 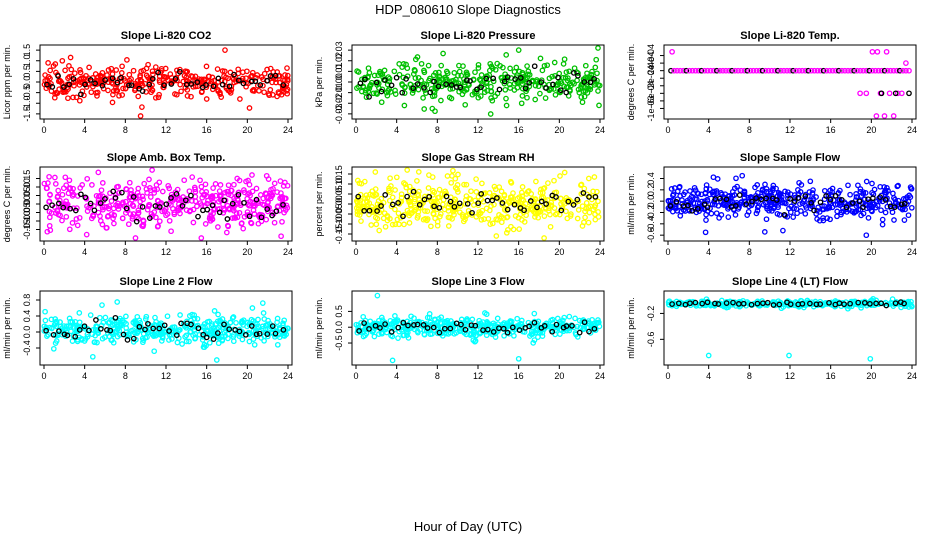 What do you see at coordinates (125, 130) in the screenshot?
I see `x-tick-label: 8` at bounding box center [125, 130].